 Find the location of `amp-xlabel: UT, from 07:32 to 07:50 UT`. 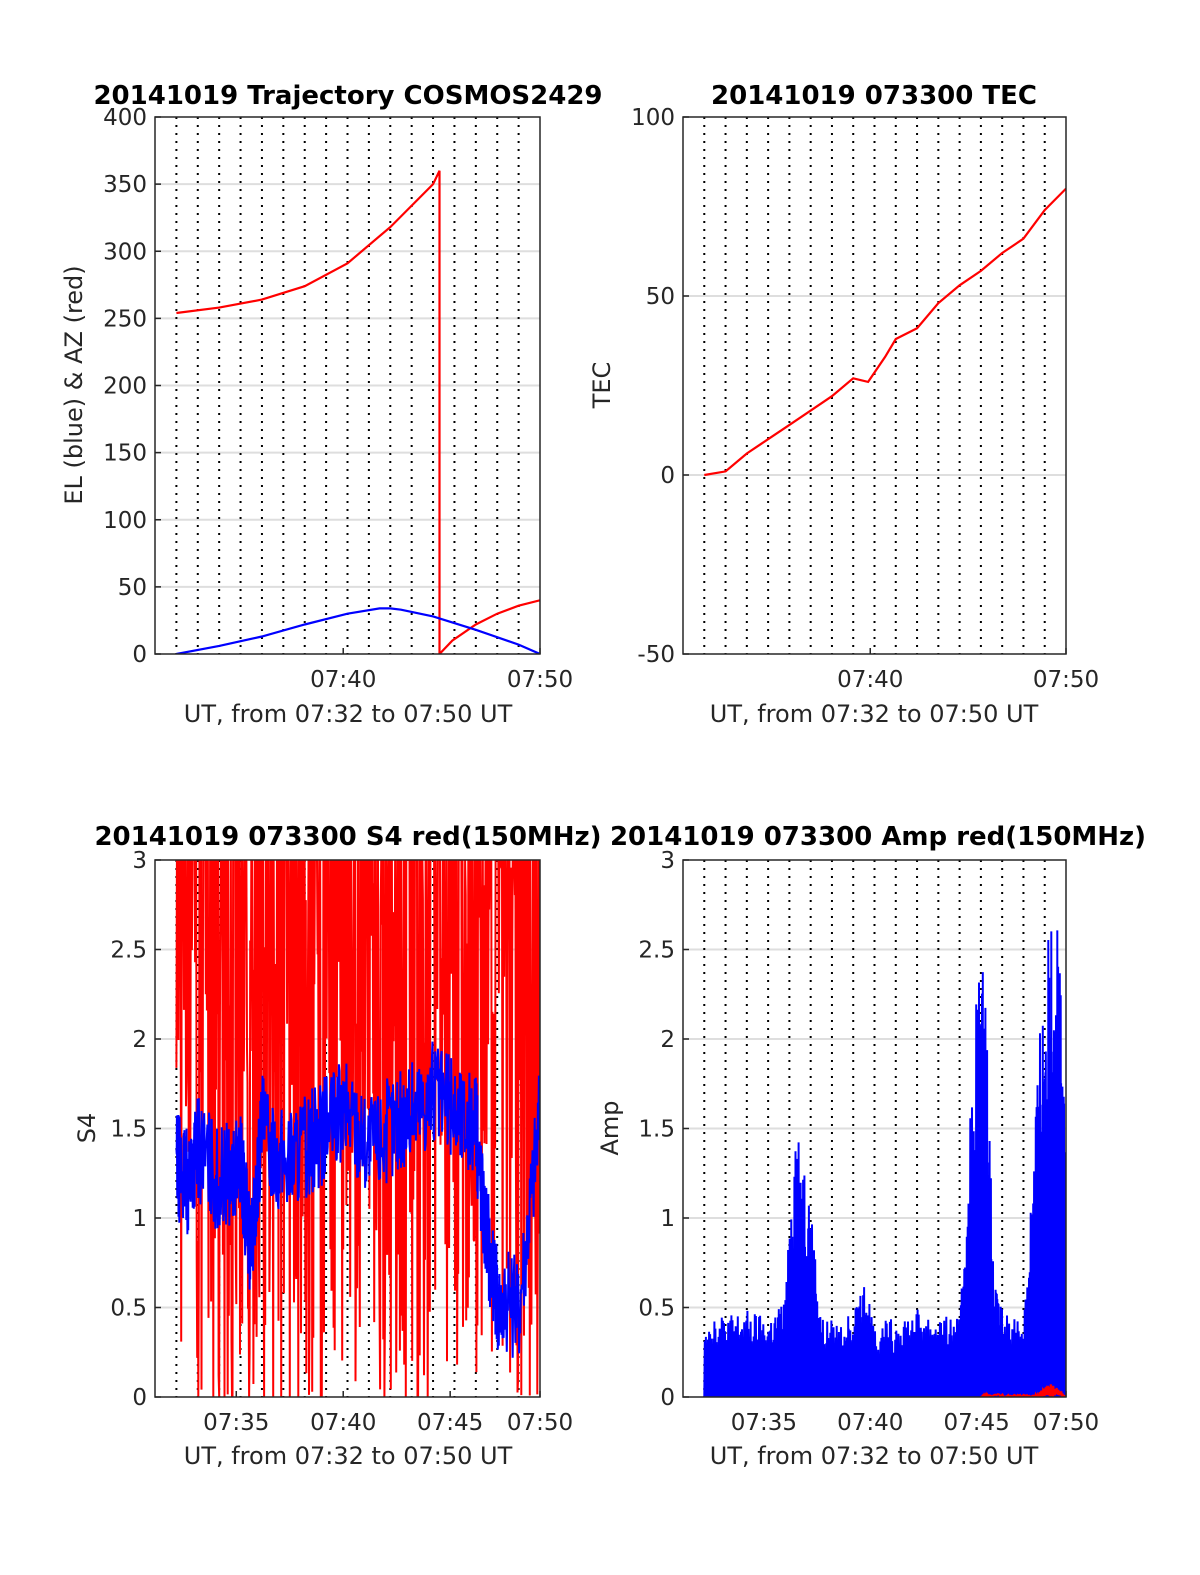

amp-xlabel: UT, from 07:32 to 07:50 UT is located at coordinates (874, 1456).